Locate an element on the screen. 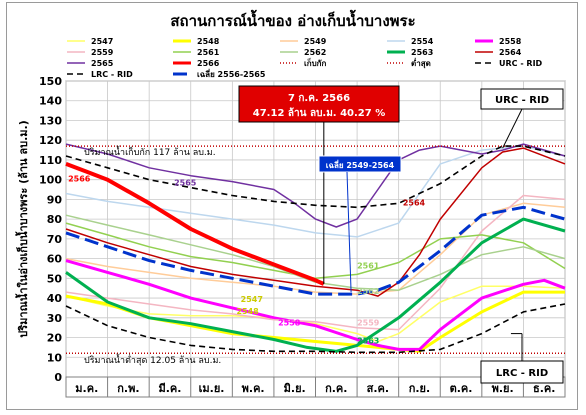 This screenshot has height=415, width=586. series-tag: 2563 is located at coordinates (368, 340).